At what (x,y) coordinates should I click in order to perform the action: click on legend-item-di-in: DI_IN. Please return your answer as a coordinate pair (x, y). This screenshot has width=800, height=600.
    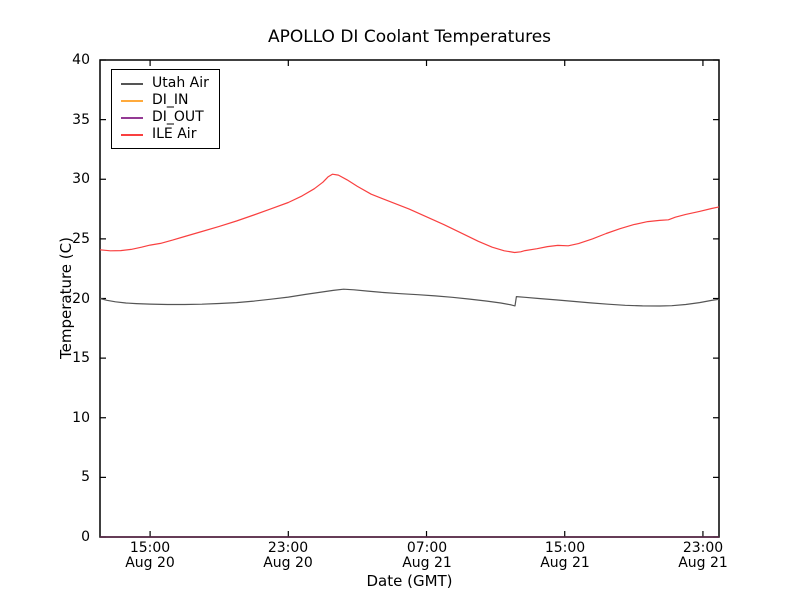
    Looking at the image, I should click on (165, 100).